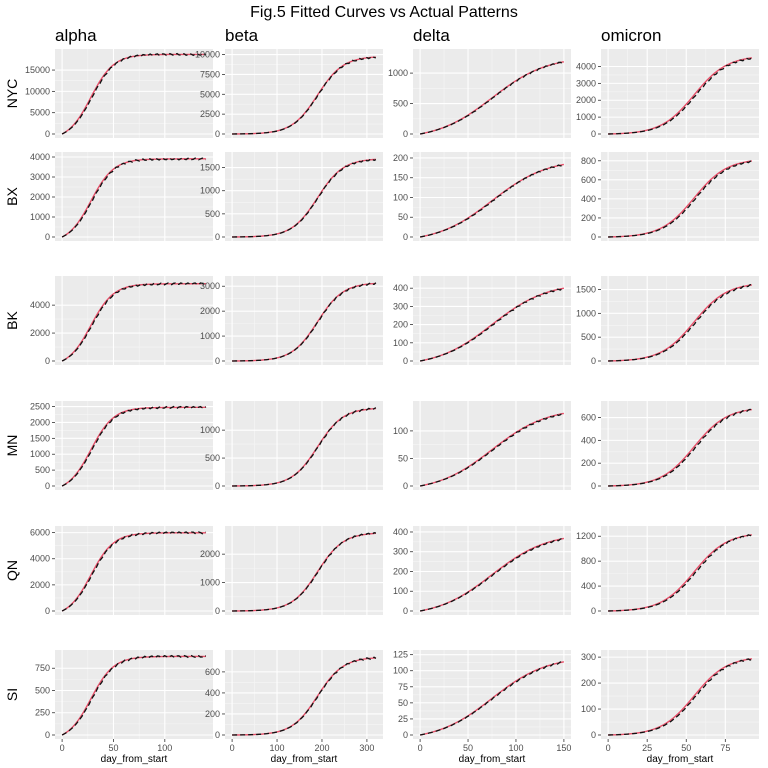 The height and width of the screenshot is (768, 768). What do you see at coordinates (366, 748) in the screenshot?
I see `x-tick-label: 300` at bounding box center [366, 748].